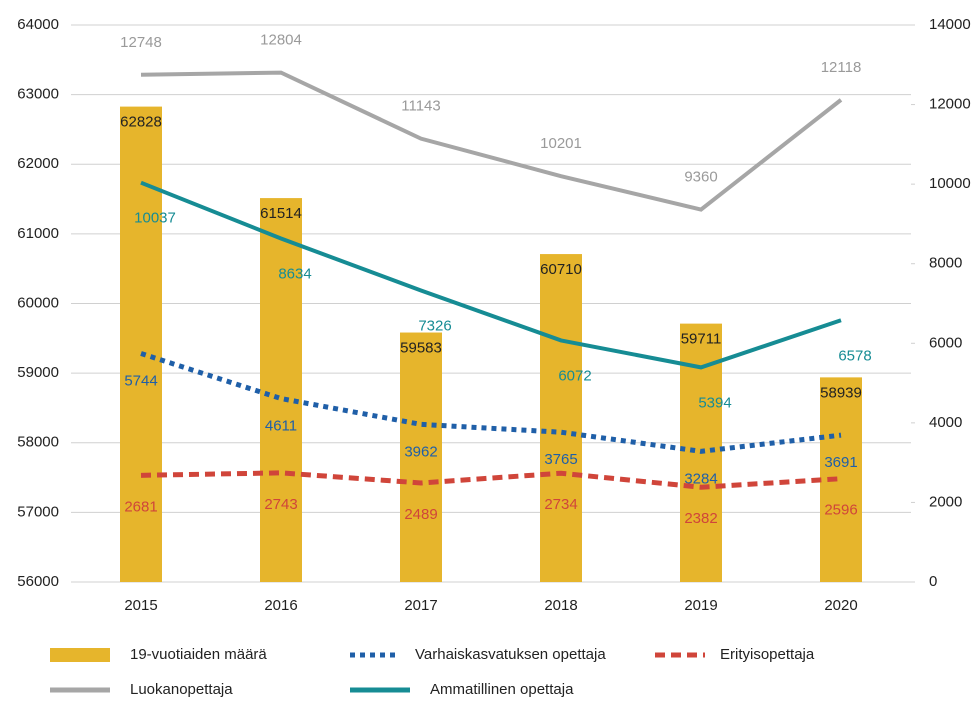 The width and height of the screenshot is (979, 704). What do you see at coordinates (281, 40) in the screenshot?
I see `line-value-label: 12804` at bounding box center [281, 40].